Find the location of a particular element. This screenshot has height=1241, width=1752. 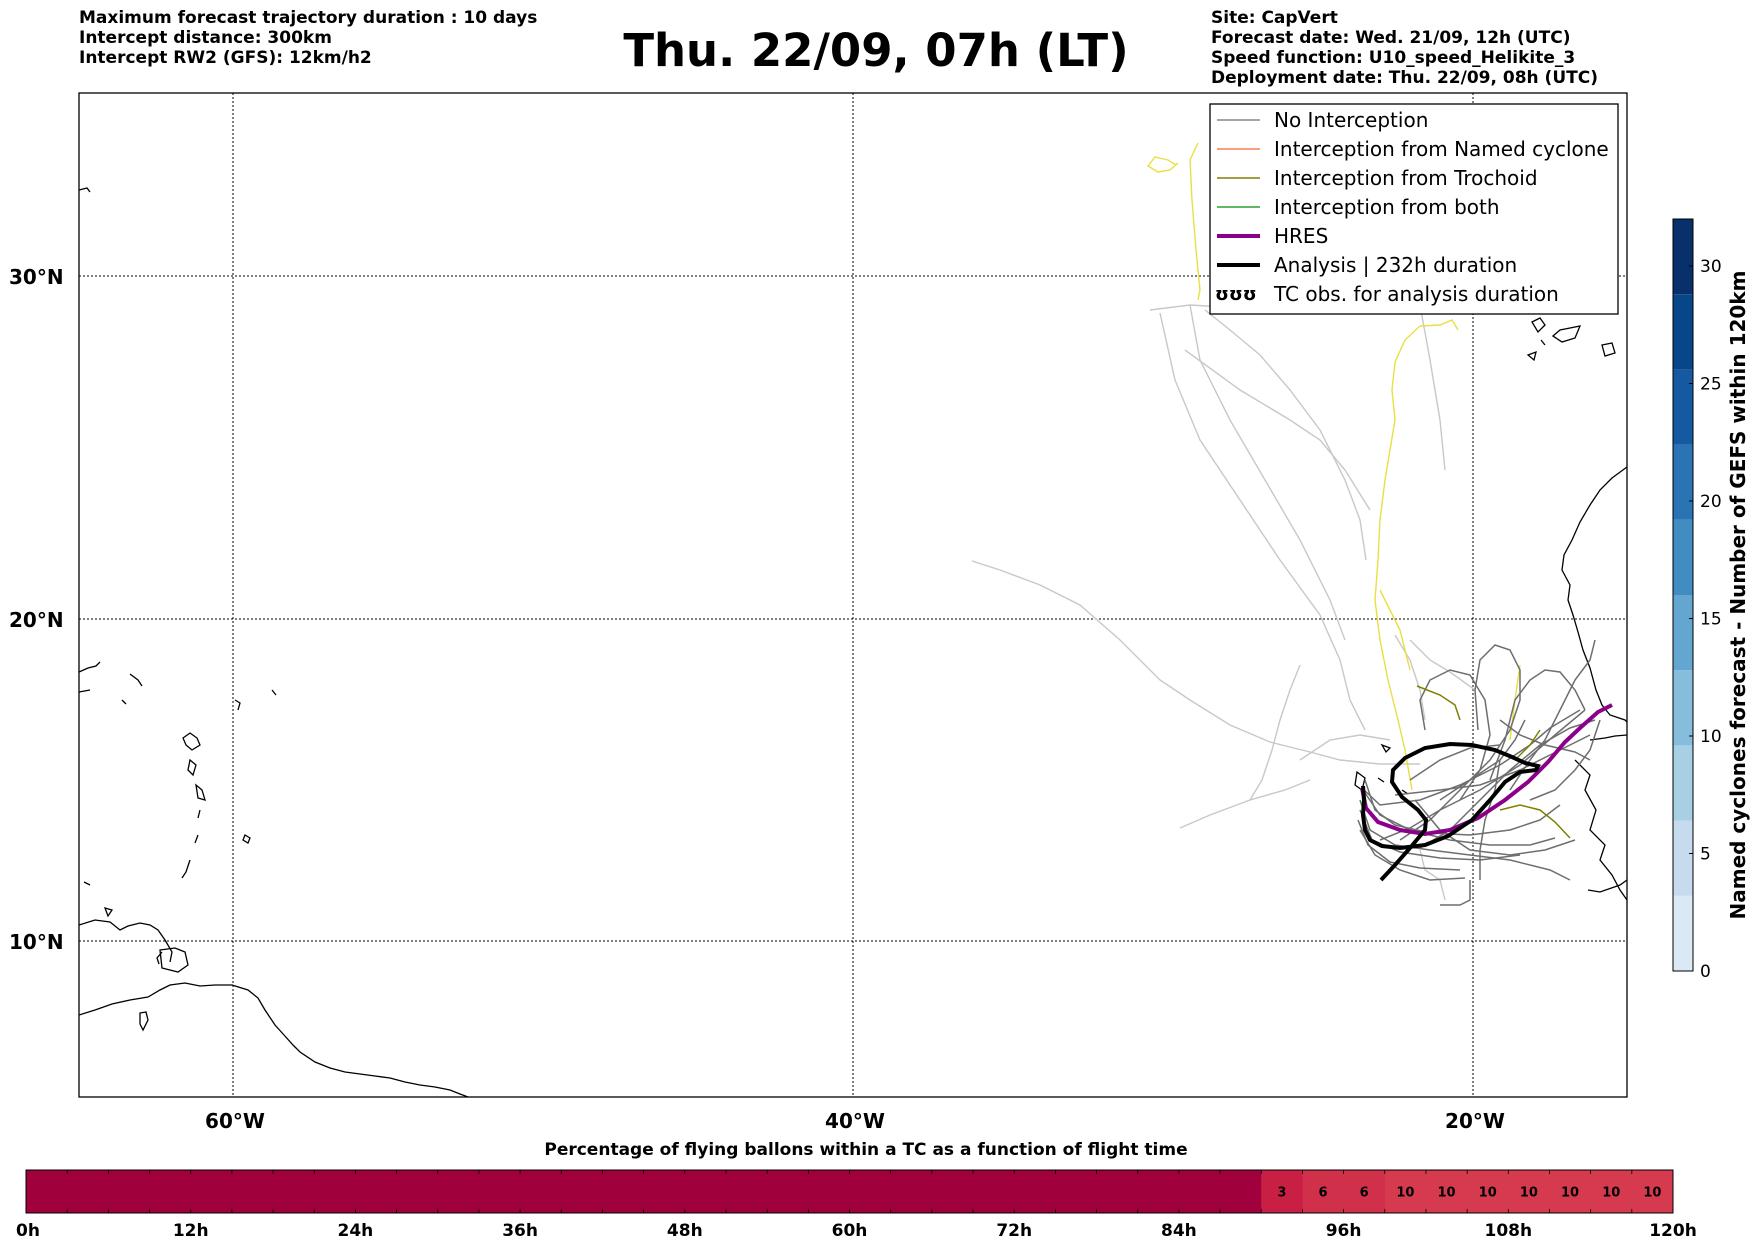

analysis-trajectory is located at coordinates (1450, 811).